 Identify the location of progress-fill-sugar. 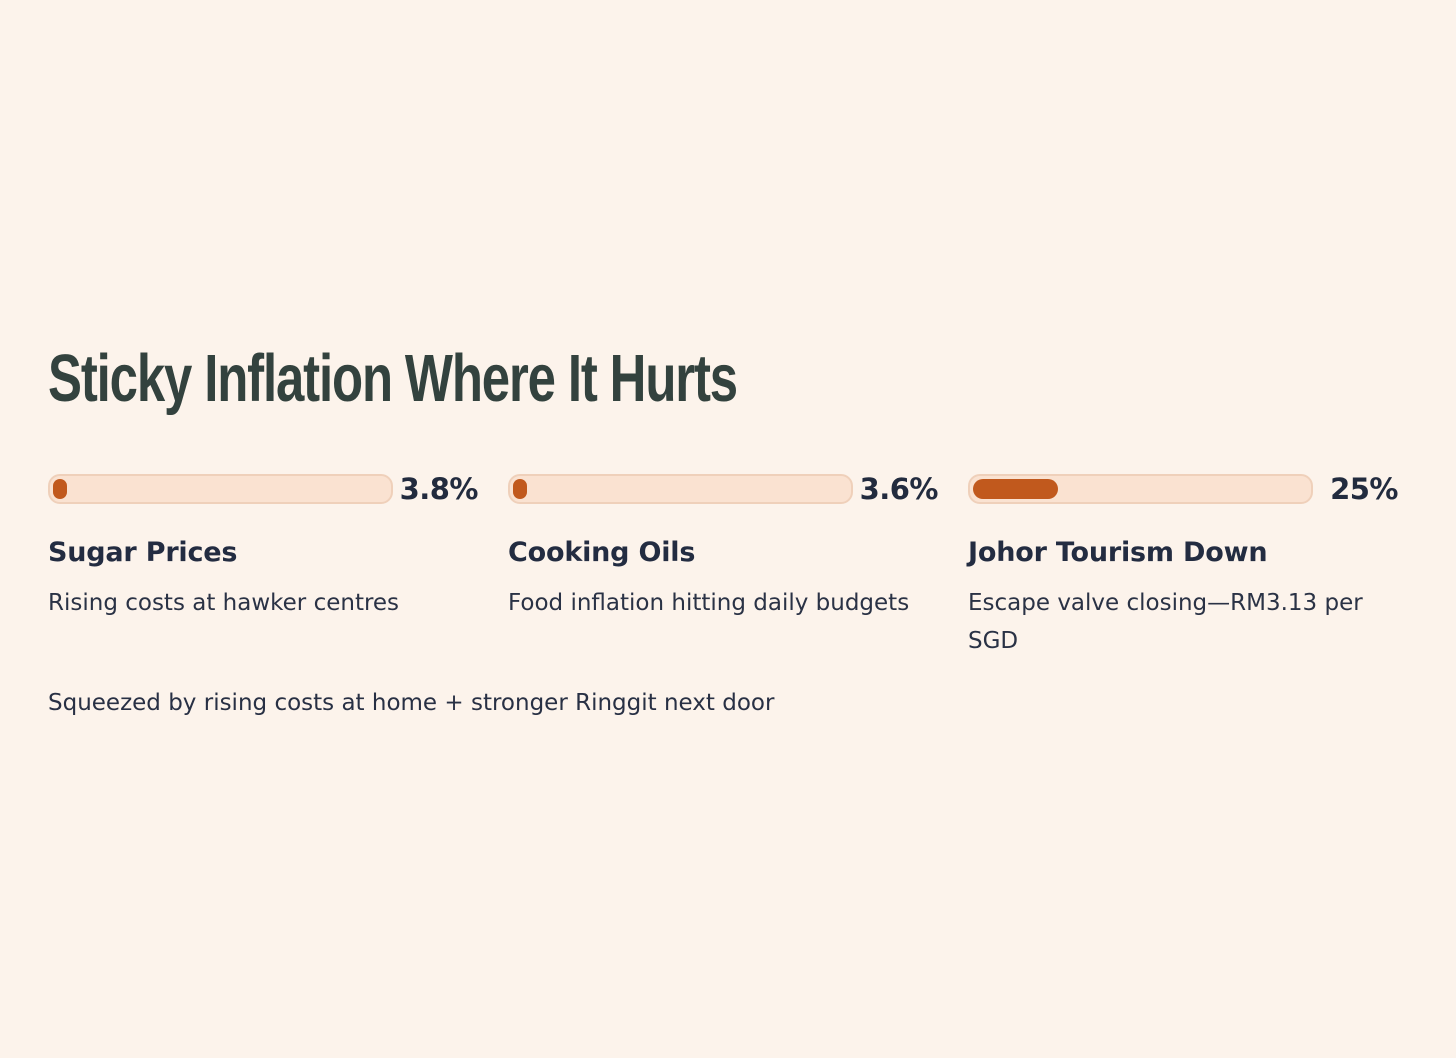
(60, 489).